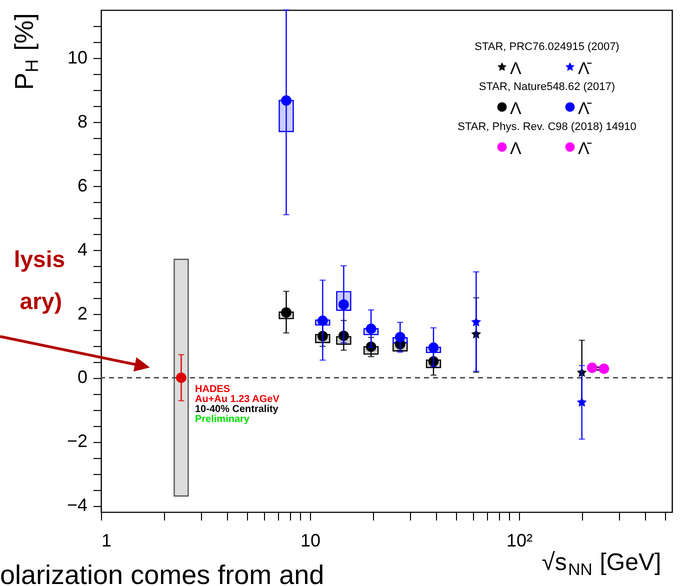 The width and height of the screenshot is (685, 586). What do you see at coordinates (107, 540) in the screenshot?
I see `x-tick-label: 1` at bounding box center [107, 540].